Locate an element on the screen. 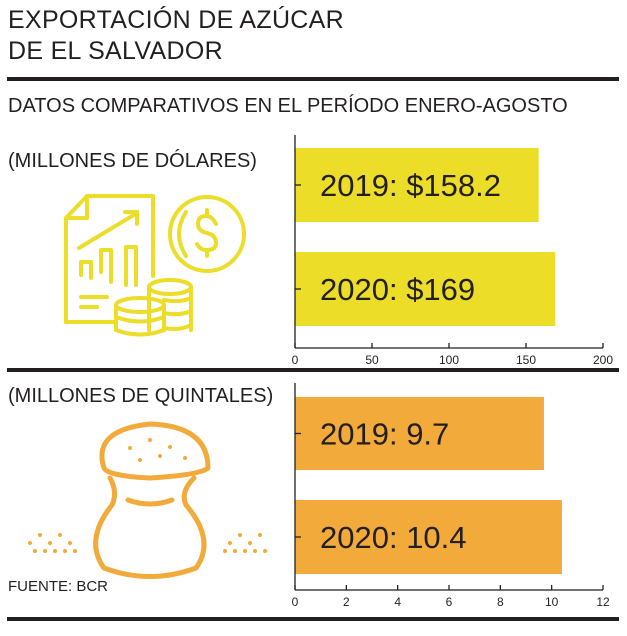  chart1-x-tick-label: 0 is located at coordinates (295, 360).